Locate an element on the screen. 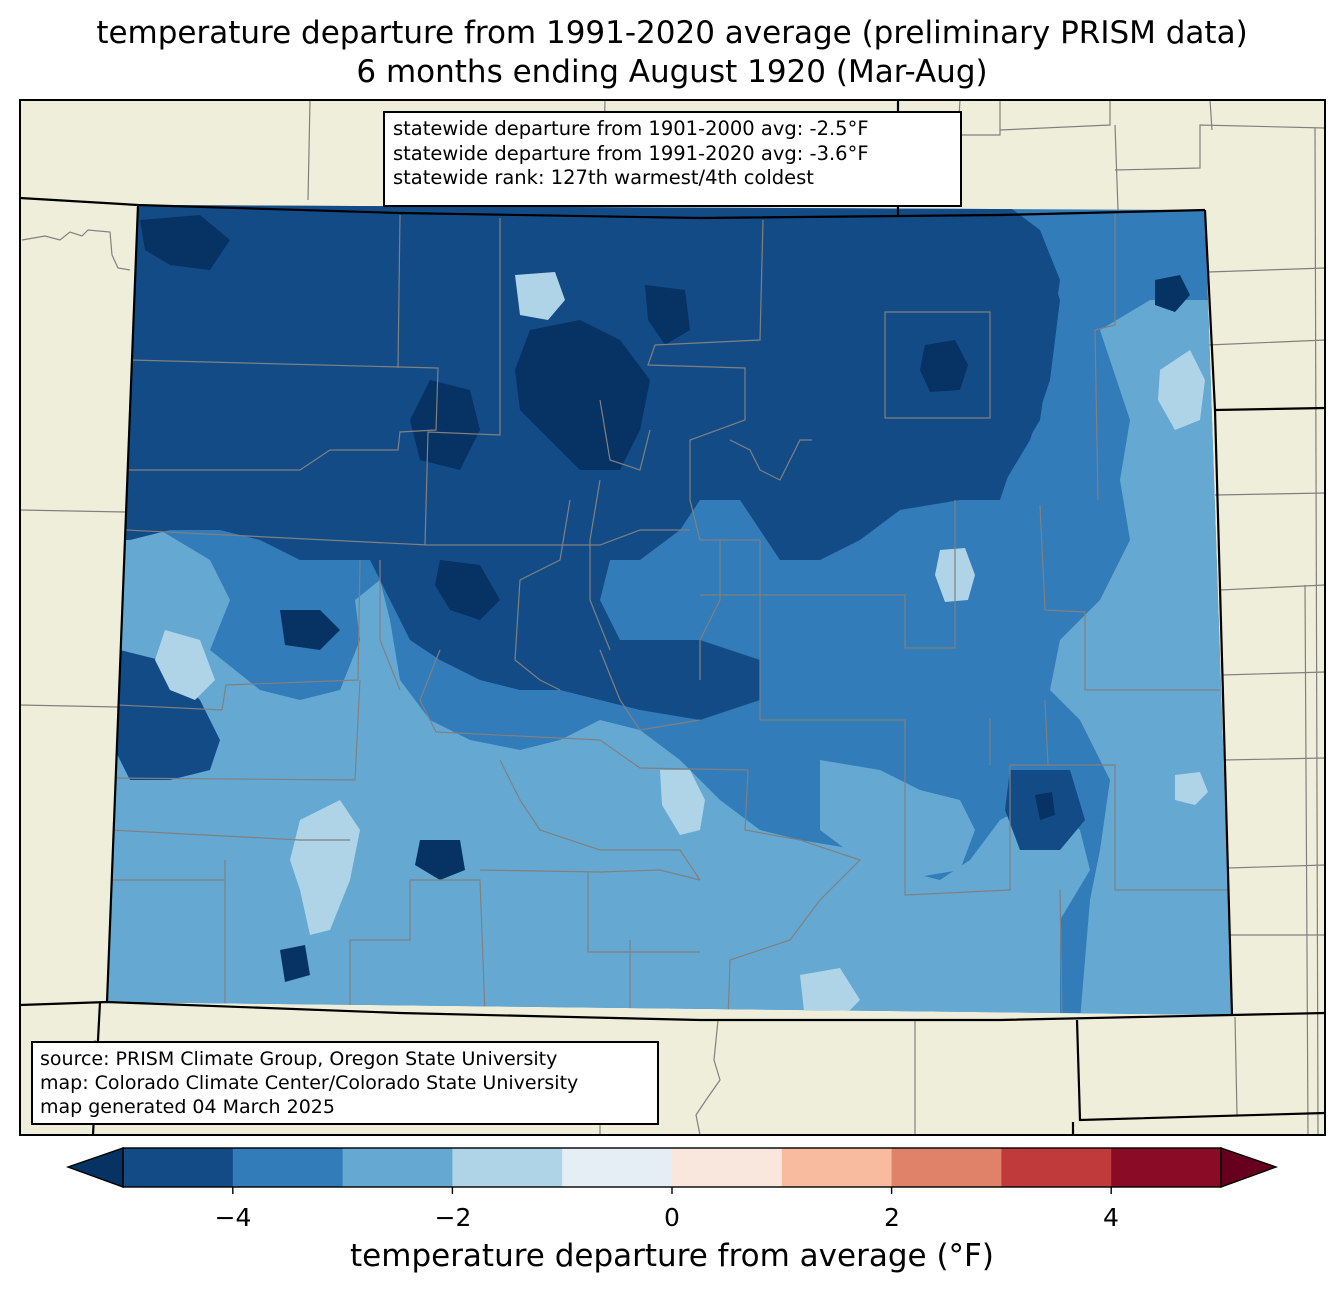 This screenshot has height=1299, width=1344. map-title-line2: 6 months ending August 1920 (Mar-Aug) is located at coordinates (672, 72).